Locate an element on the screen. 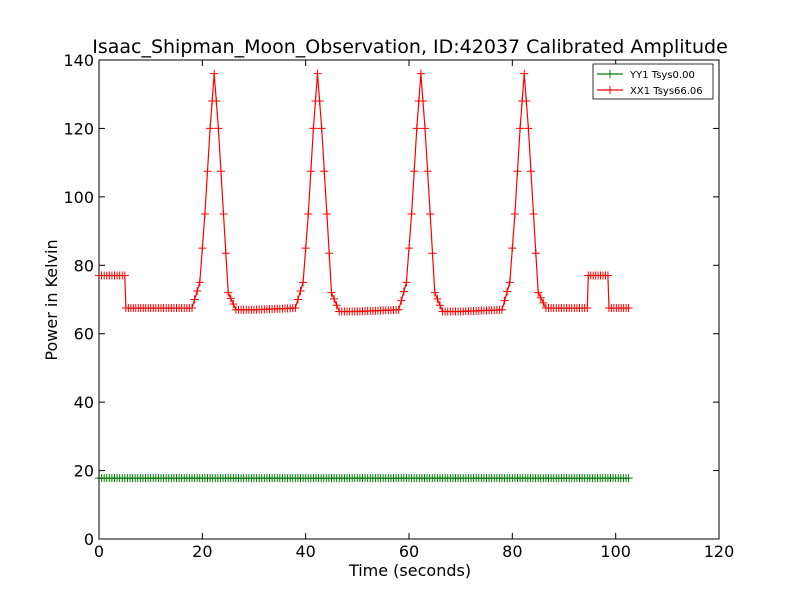 The width and height of the screenshot is (800, 600). y-tick-label: 40 is located at coordinates (84, 402).